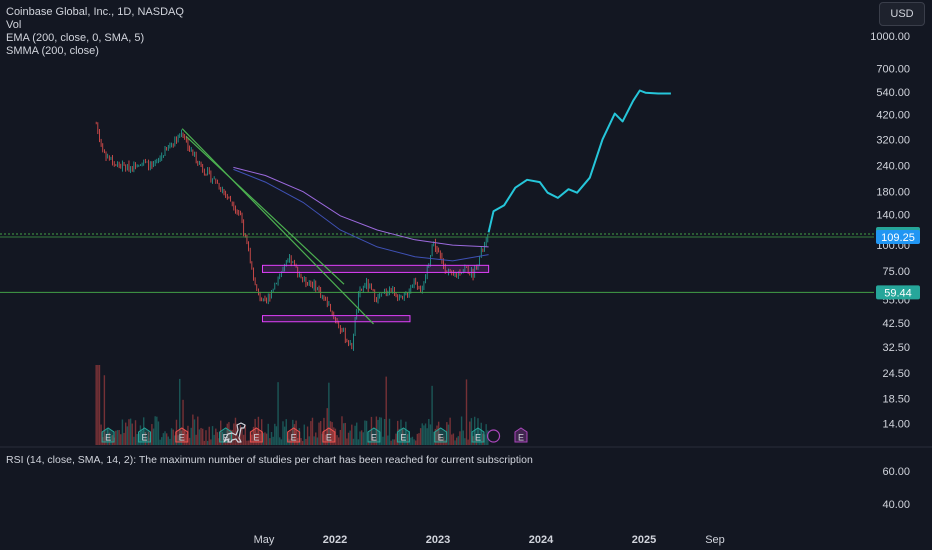 The width and height of the screenshot is (932, 550). What do you see at coordinates (579, 161) in the screenshot?
I see `projection-line` at bounding box center [579, 161].